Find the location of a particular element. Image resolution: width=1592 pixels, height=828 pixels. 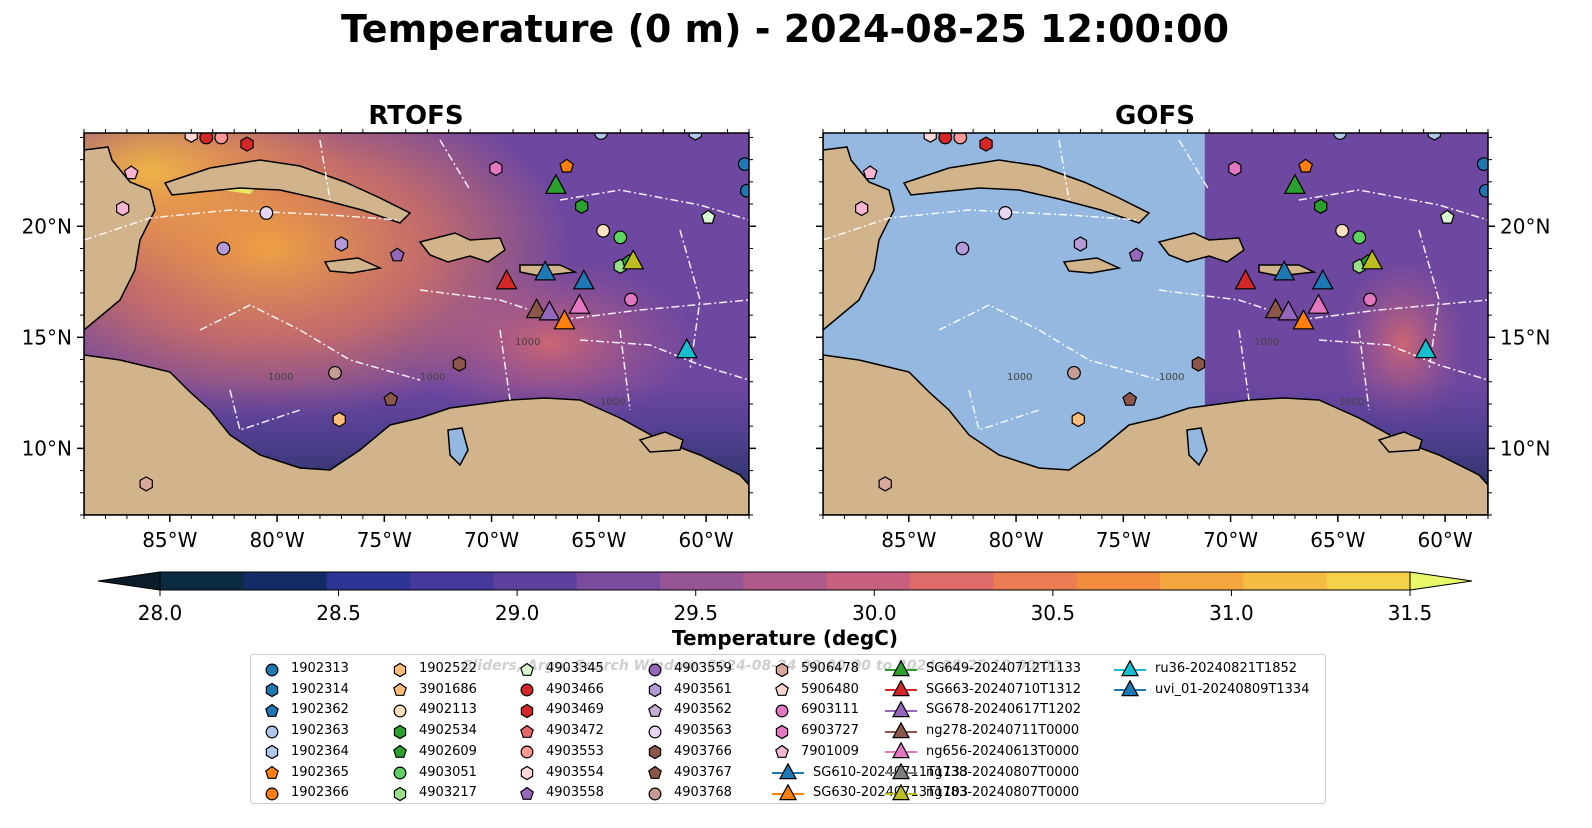

x-tick-label: 75°W is located at coordinates (1123, 540).